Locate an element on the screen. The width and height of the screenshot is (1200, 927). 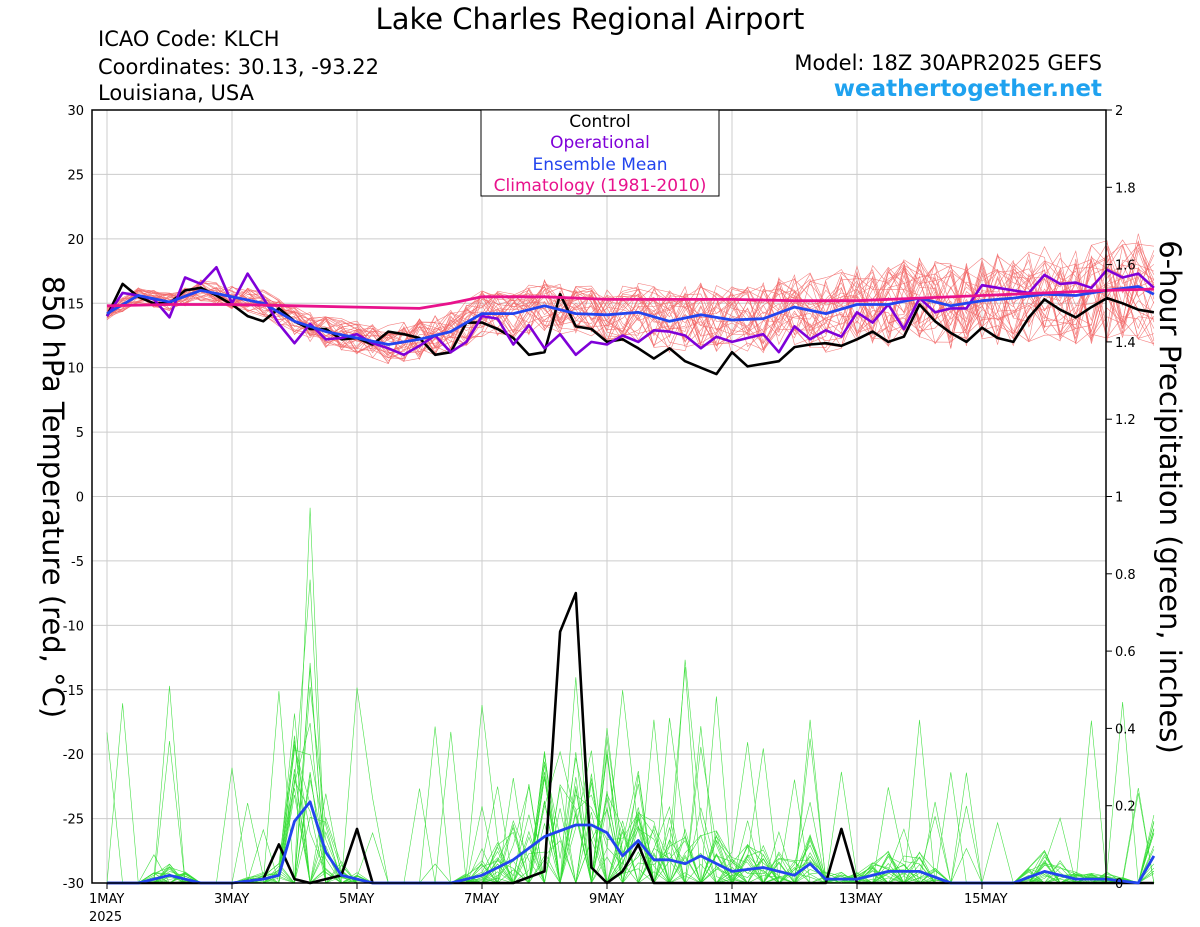
x-tick-label: 5MAY is located at coordinates (356, 899).